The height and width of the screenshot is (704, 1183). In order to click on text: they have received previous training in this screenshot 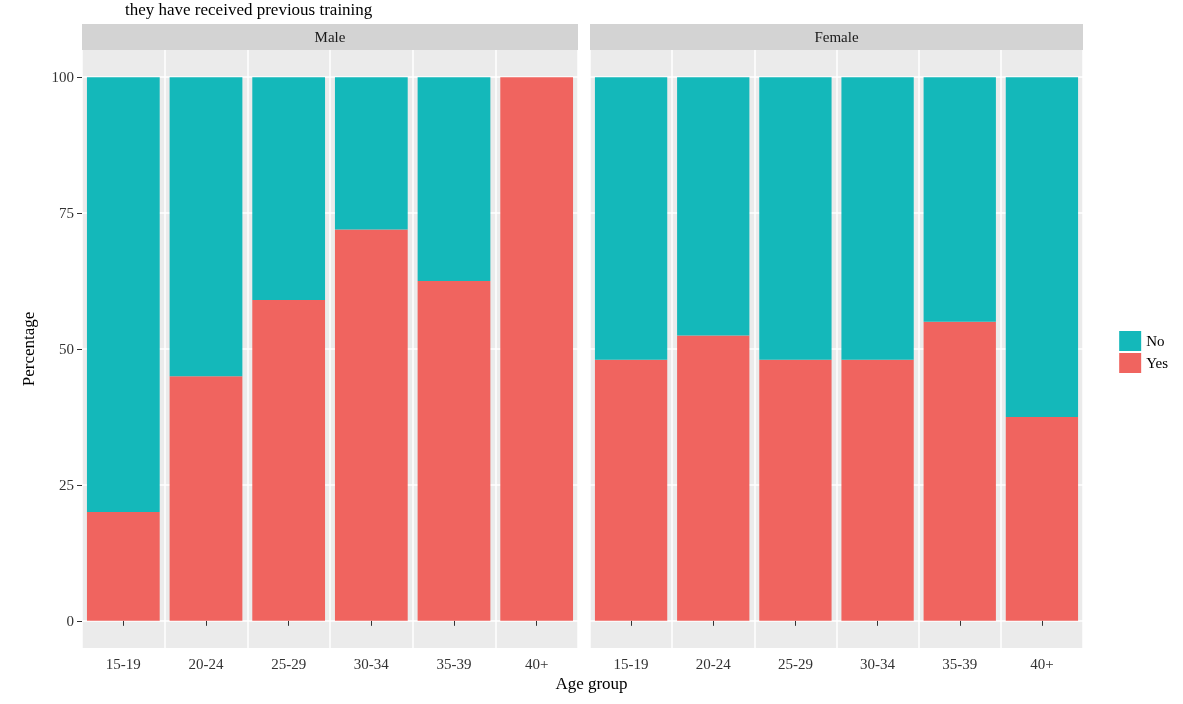, I will do `click(249, 10)`.